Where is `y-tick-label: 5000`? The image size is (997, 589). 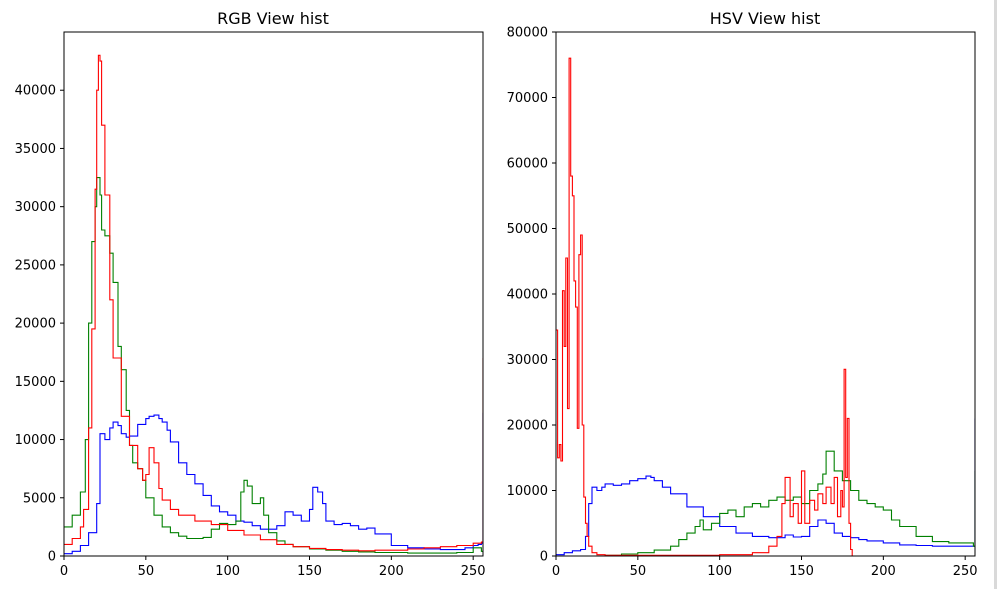 y-tick-label: 5000 is located at coordinates (39, 498).